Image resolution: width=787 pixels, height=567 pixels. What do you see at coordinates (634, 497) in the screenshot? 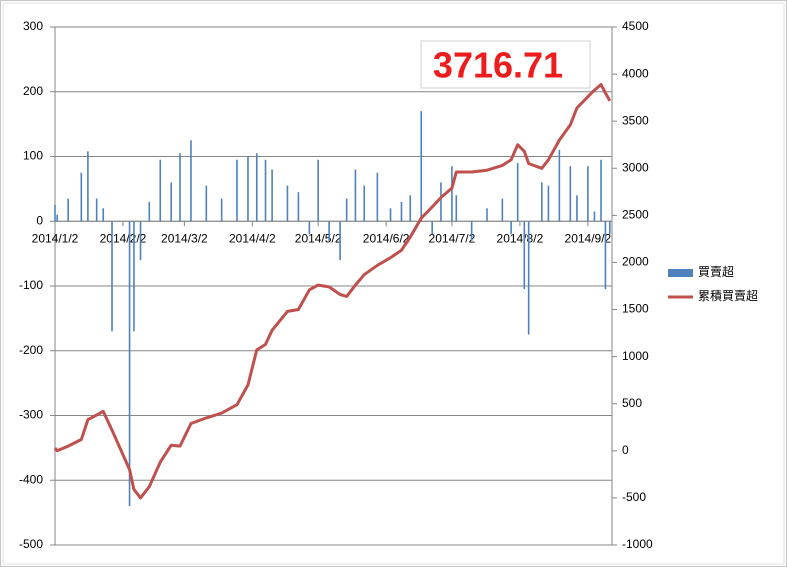
I see `y2-tick-label: -500` at bounding box center [634, 497].